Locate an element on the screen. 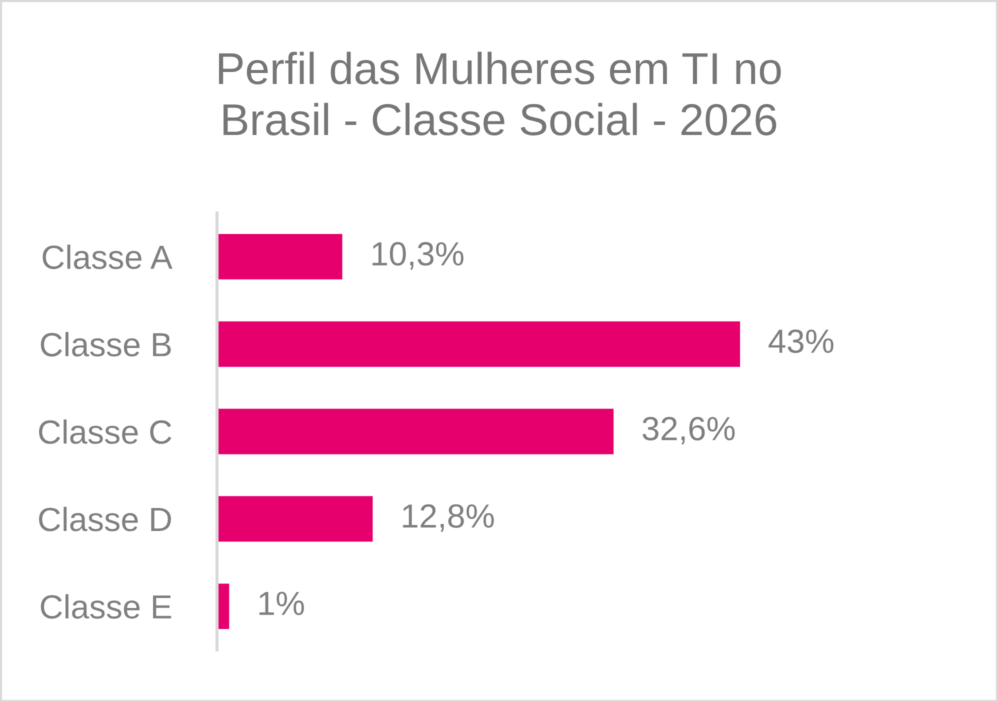 The width and height of the screenshot is (998, 702). chart-title: Perfil das Mulheres em TI no Brasil - Classe Social - 2026 is located at coordinates (499, 94).